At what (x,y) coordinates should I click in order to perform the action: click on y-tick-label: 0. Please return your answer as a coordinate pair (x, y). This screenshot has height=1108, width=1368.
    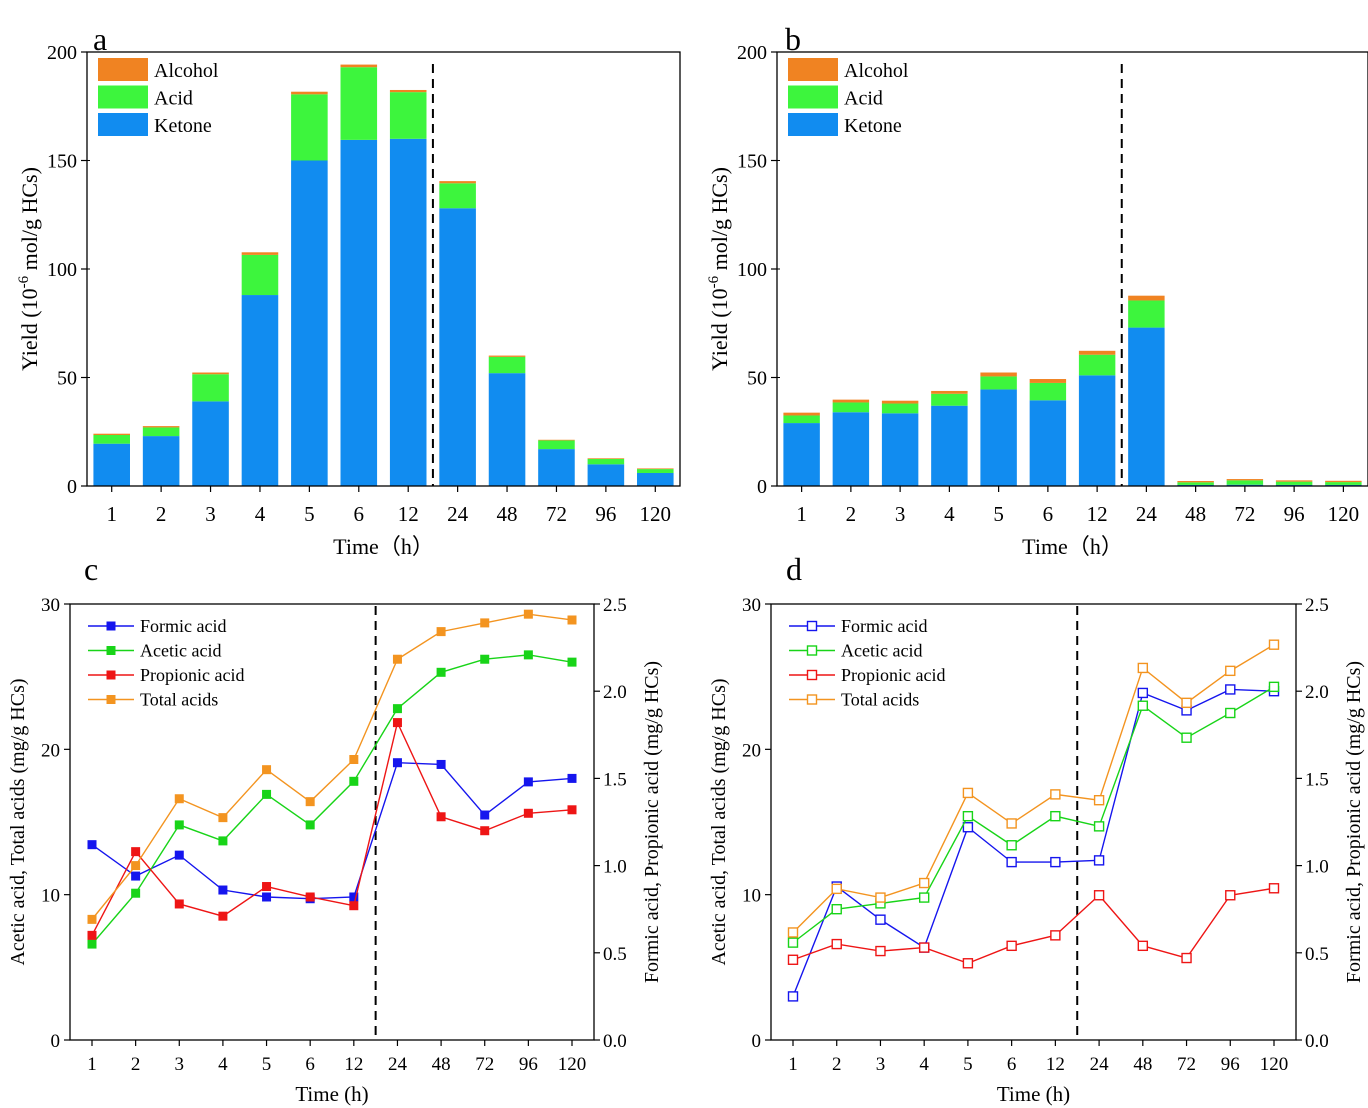
    Looking at the image, I should click on (72, 487).